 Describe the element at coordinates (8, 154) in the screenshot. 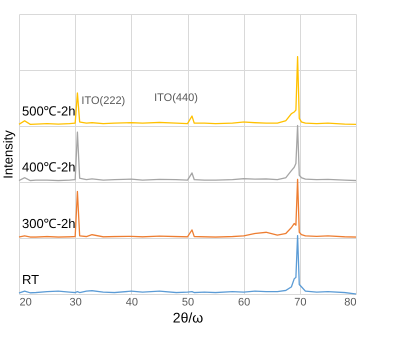

I see `y-axis-title: Intensity` at that location.